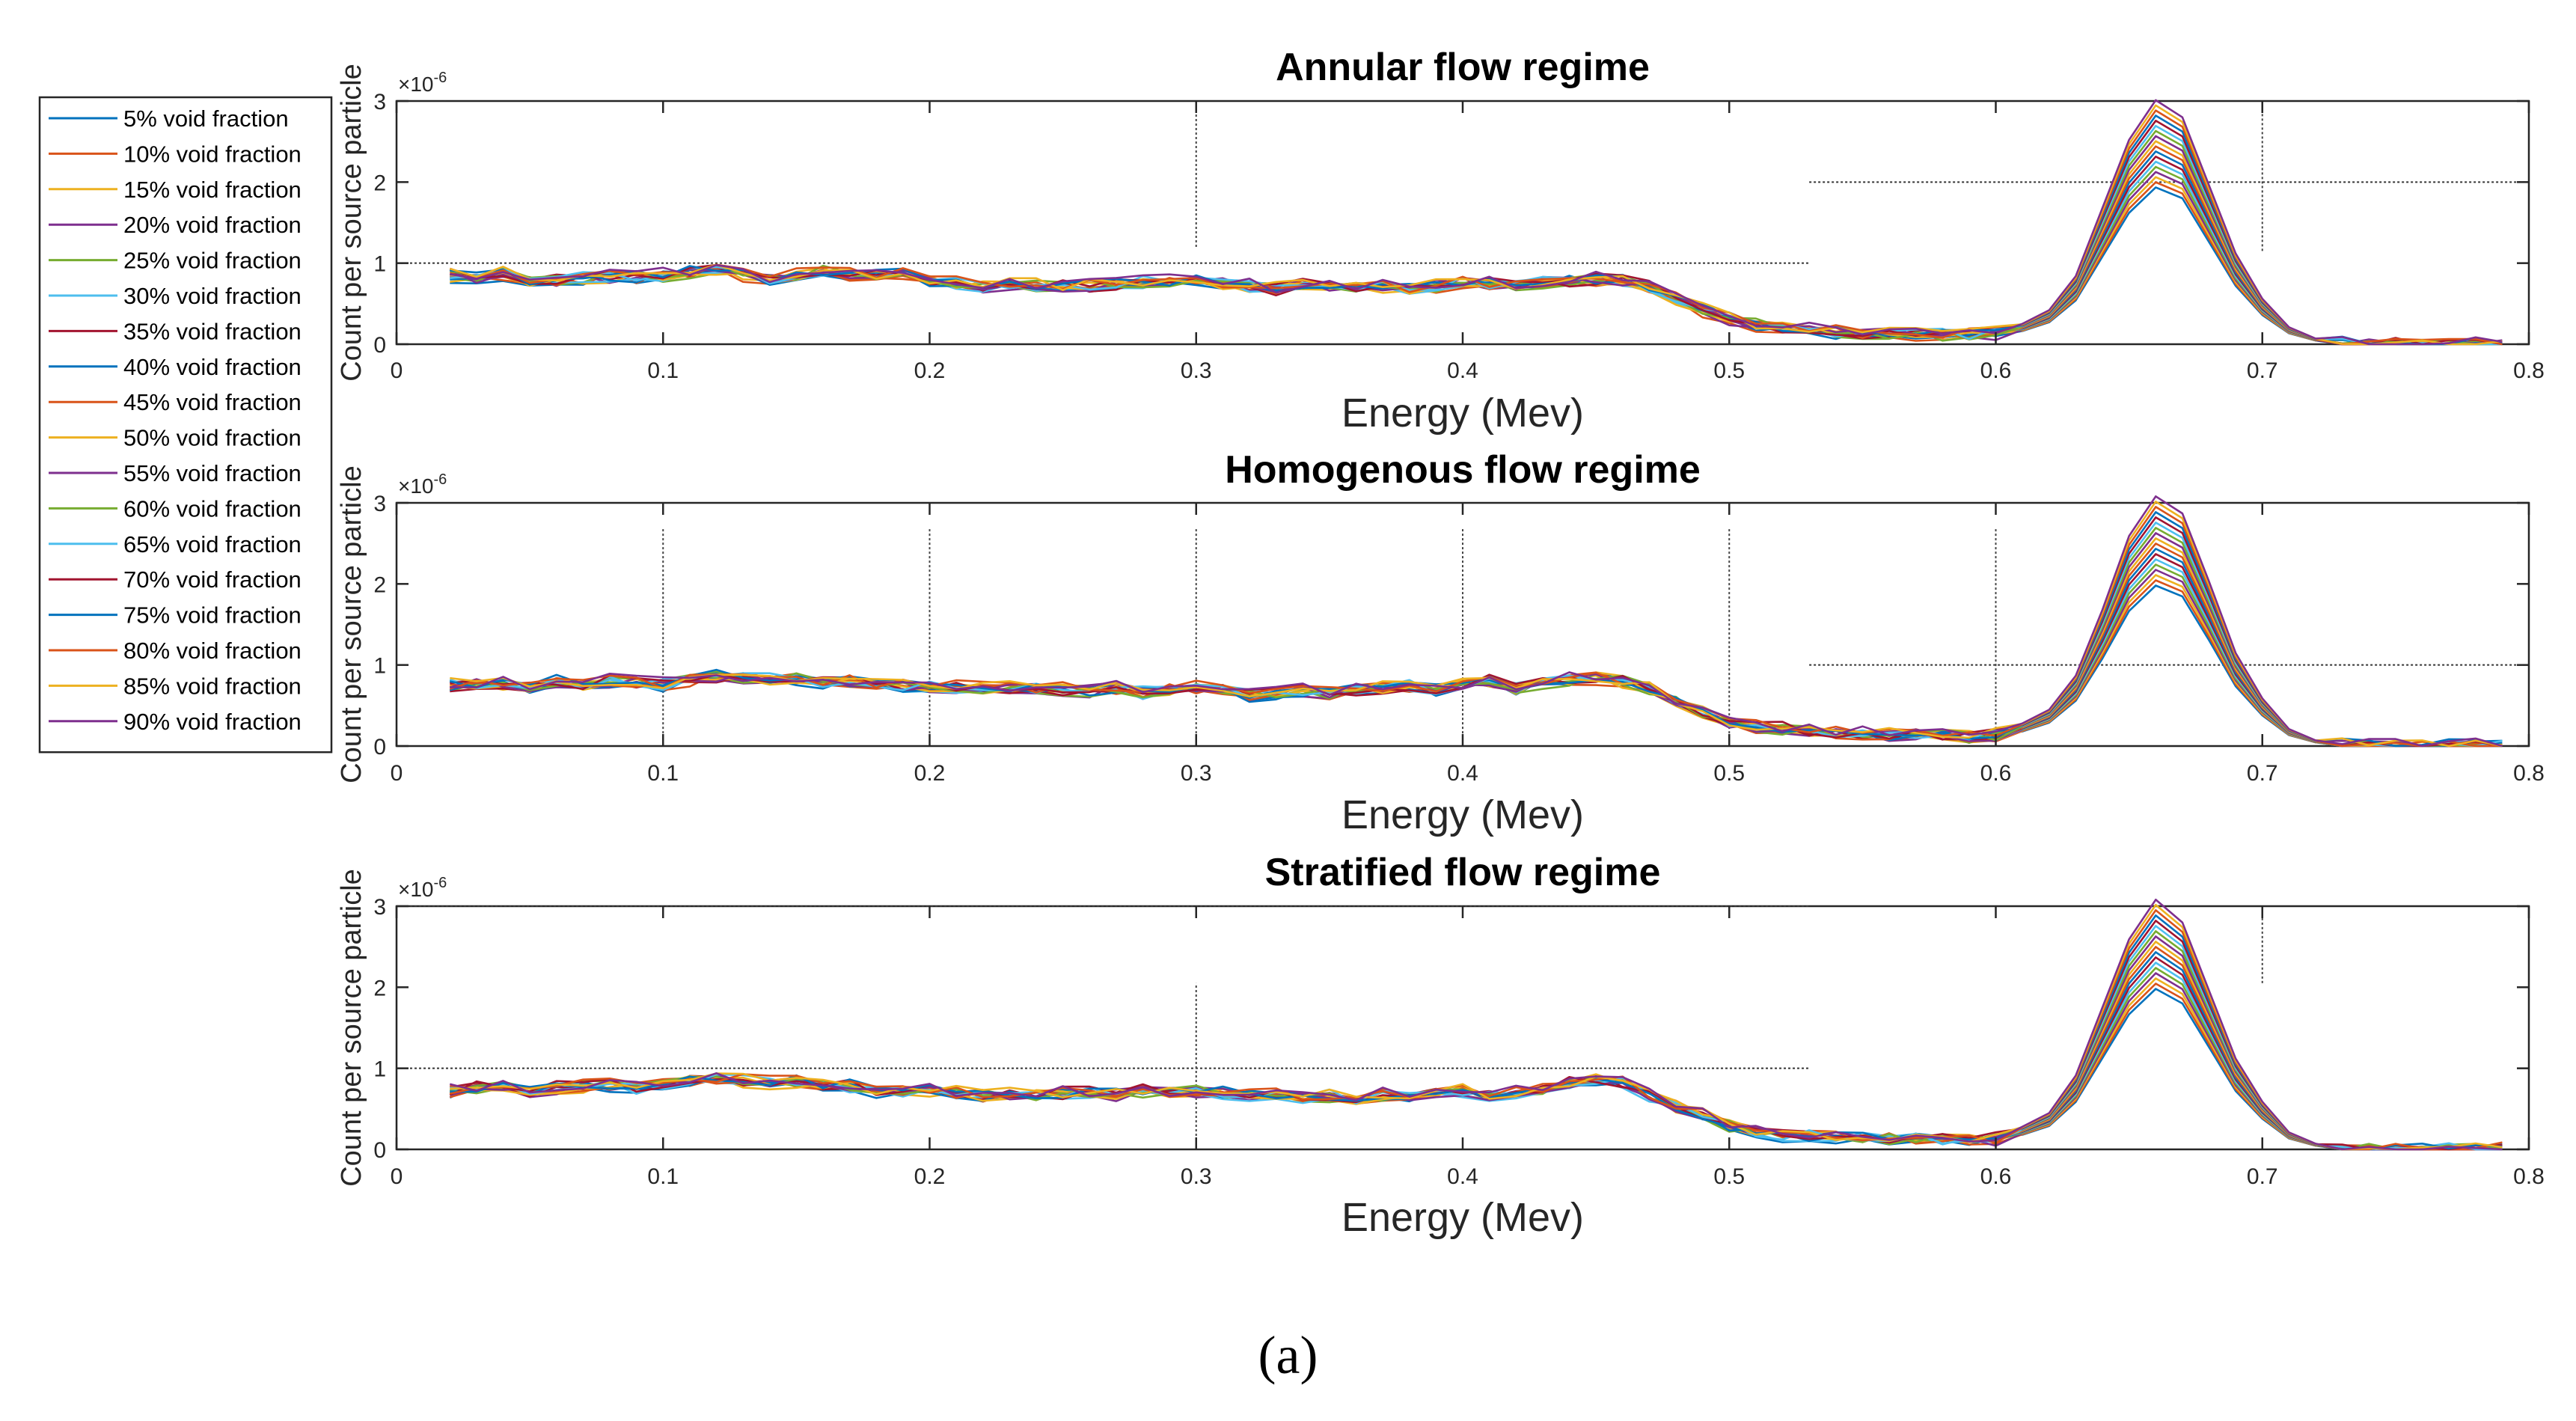 The width and height of the screenshot is (2576, 1421). What do you see at coordinates (213, 367) in the screenshot?
I see `legend-label: 40% void fraction` at bounding box center [213, 367].